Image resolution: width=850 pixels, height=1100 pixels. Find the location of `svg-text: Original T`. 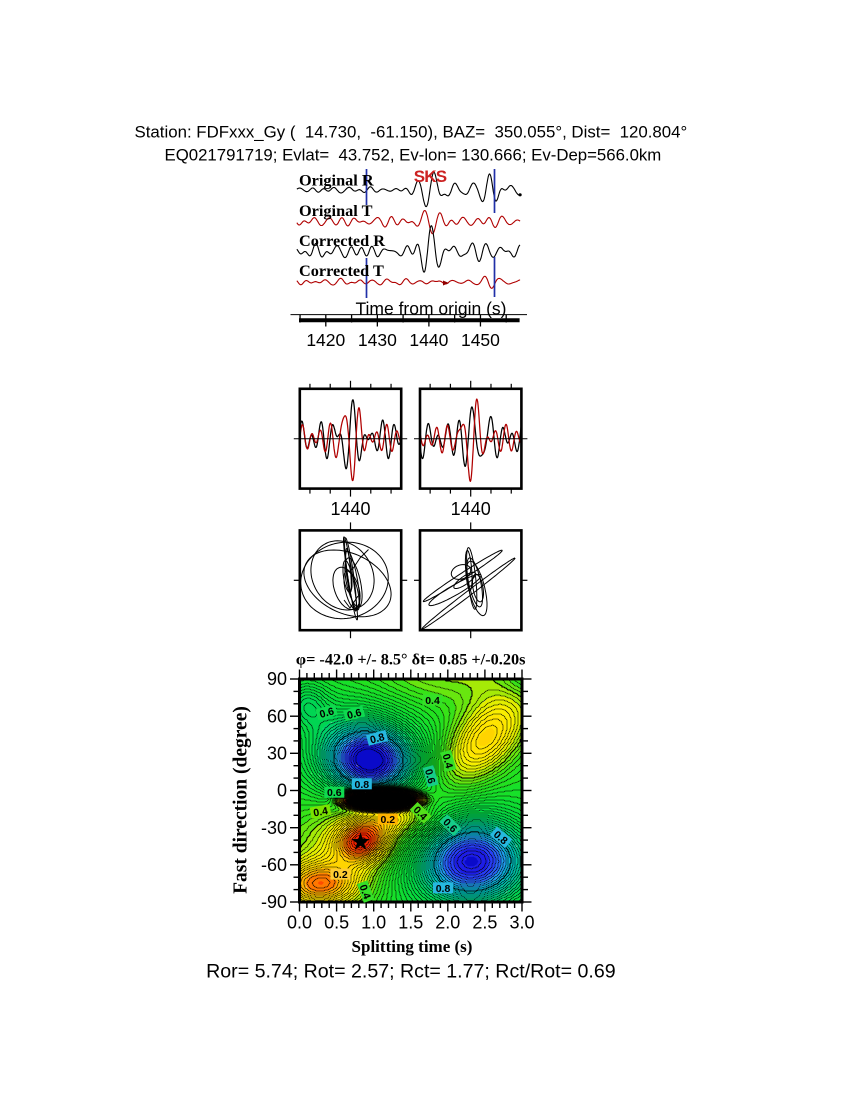

svg-text: Original T is located at coordinates (336, 210).